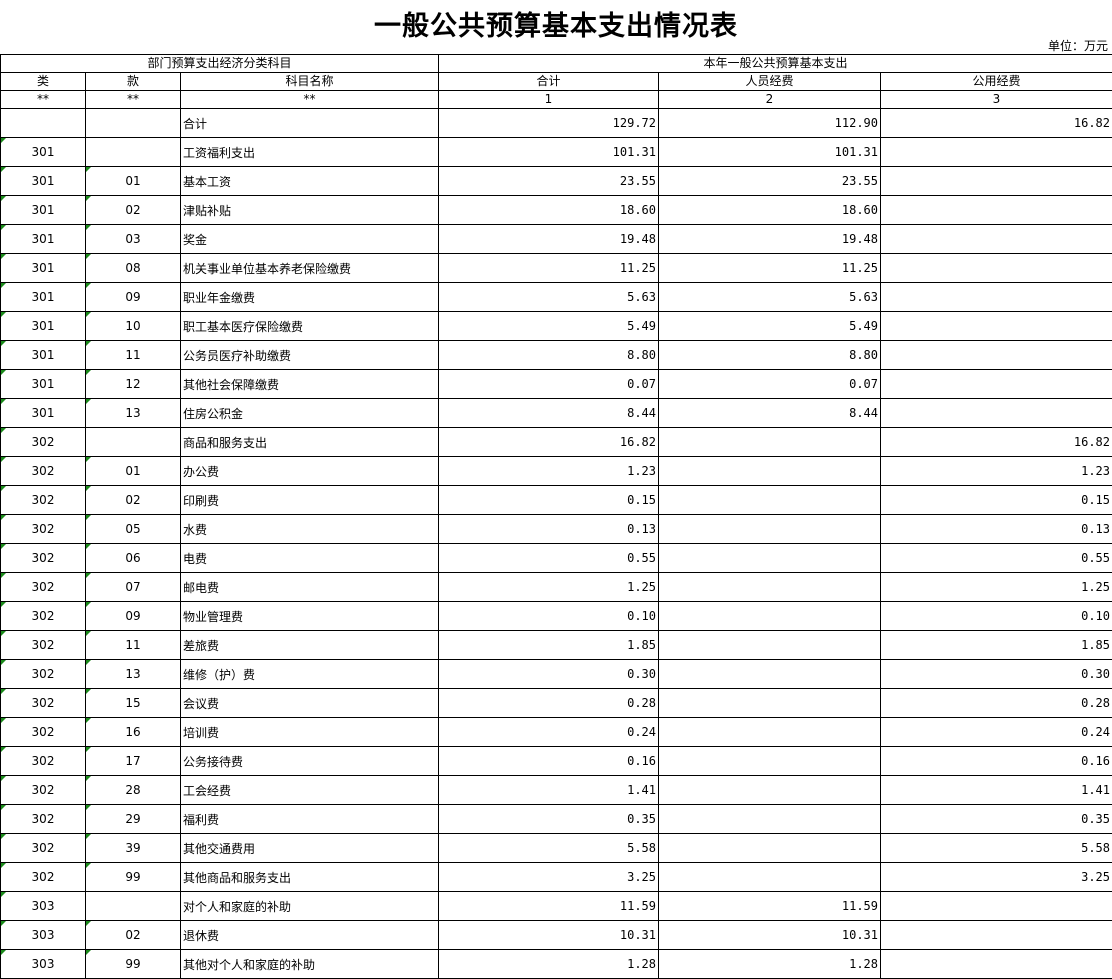  Describe the element at coordinates (769, 268) in the screenshot. I see `cell-personnel: 11.25` at that location.